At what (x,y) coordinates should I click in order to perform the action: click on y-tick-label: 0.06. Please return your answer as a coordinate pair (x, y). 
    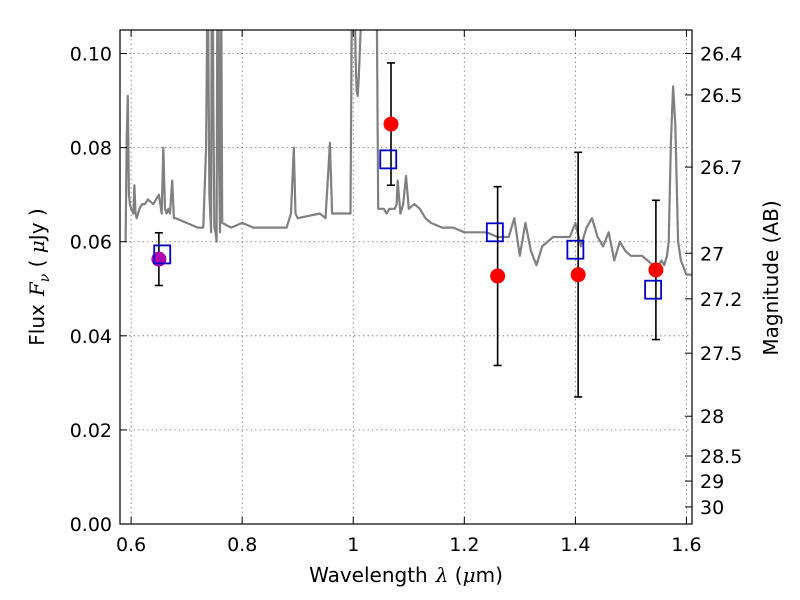
    Looking at the image, I should click on (91, 243).